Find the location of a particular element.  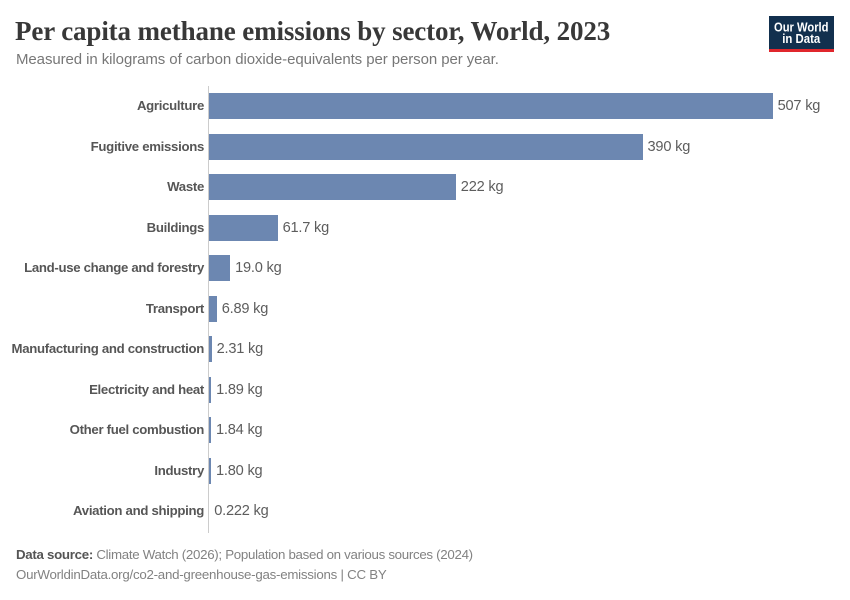

svg-text: Our World is located at coordinates (801, 26).